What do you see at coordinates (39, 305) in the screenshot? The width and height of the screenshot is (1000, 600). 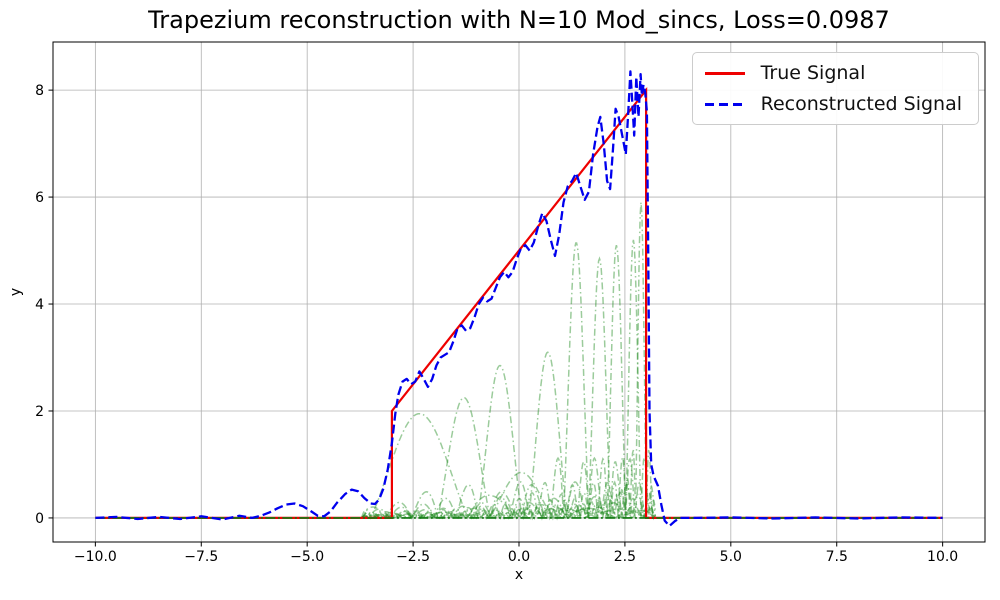 I see `y-tick-label: 4` at bounding box center [39, 305].